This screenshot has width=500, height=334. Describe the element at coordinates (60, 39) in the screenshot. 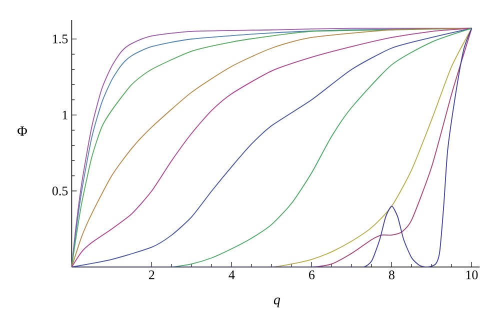

I see `y-tick-label: 1.5` at that location.